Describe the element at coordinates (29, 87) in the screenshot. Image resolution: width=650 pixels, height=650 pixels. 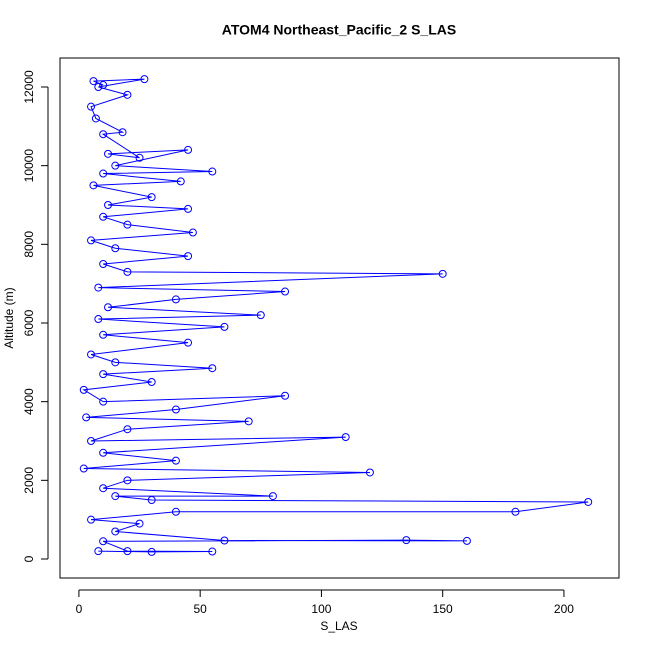
I see `y-tick-label: 12000` at that location.